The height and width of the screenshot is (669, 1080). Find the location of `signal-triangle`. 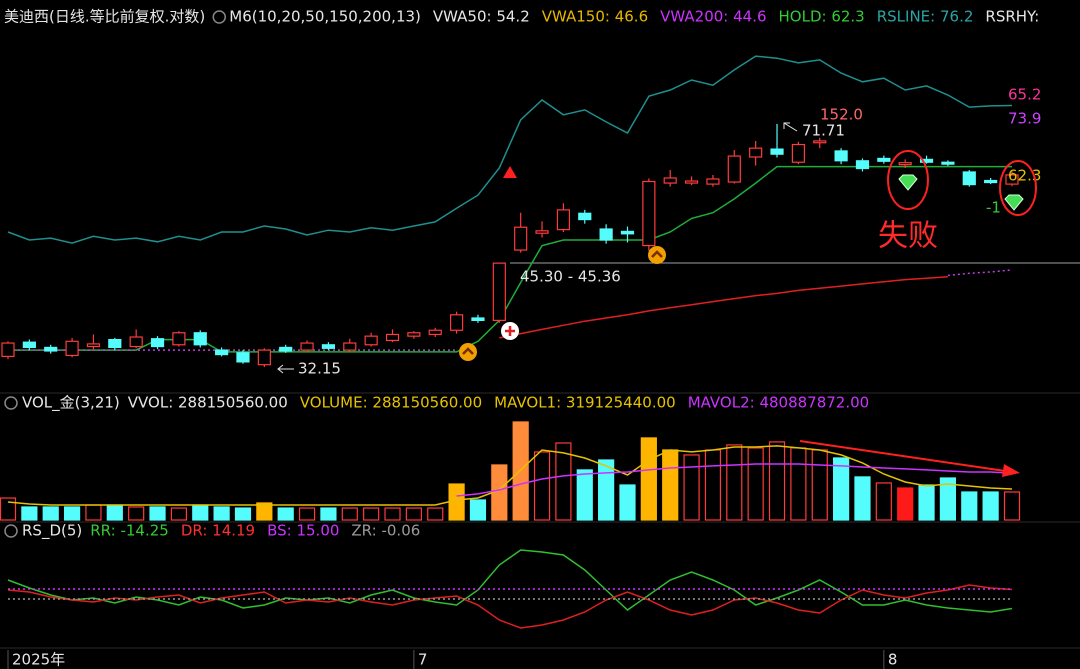

signal-triangle is located at coordinates (510, 172).